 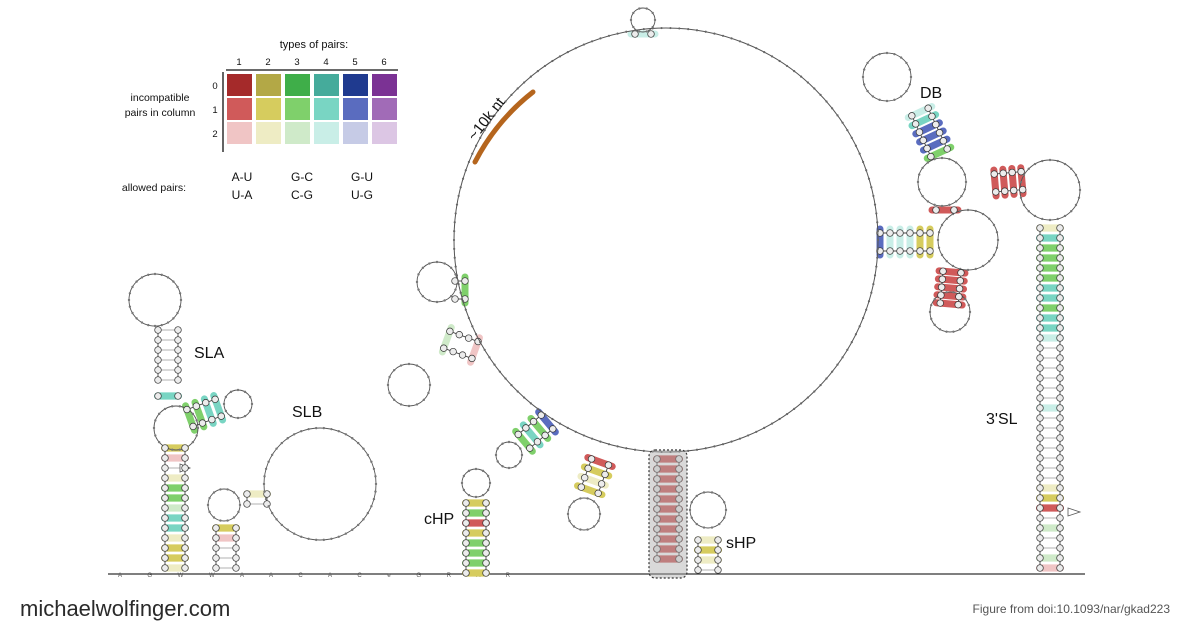 I want to click on label-sla: SLA, so click(x=209, y=353).